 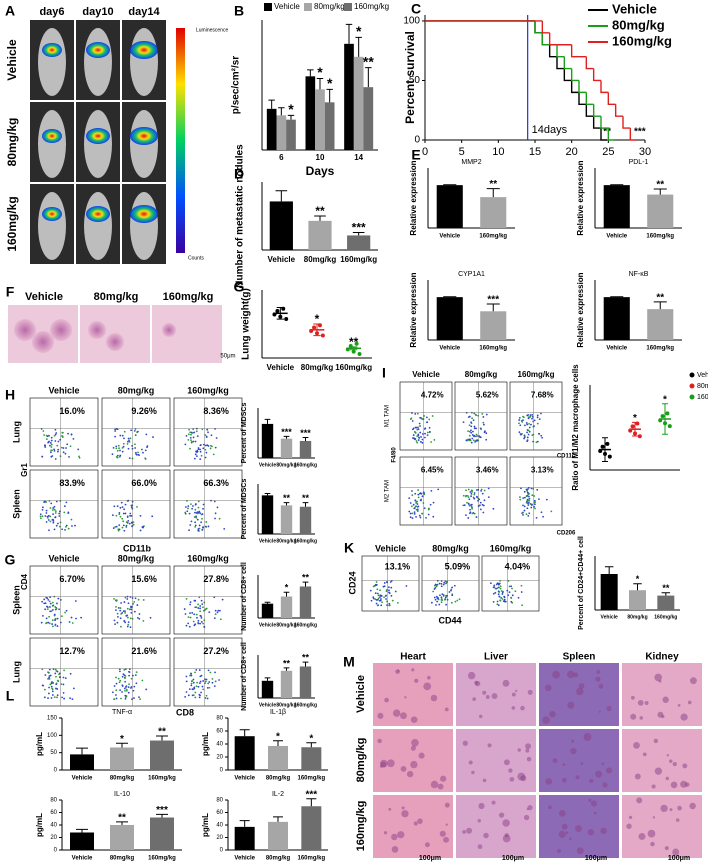 What do you see at coordinates (640, 132) in the screenshot?
I see `annotation: ***` at bounding box center [640, 132].